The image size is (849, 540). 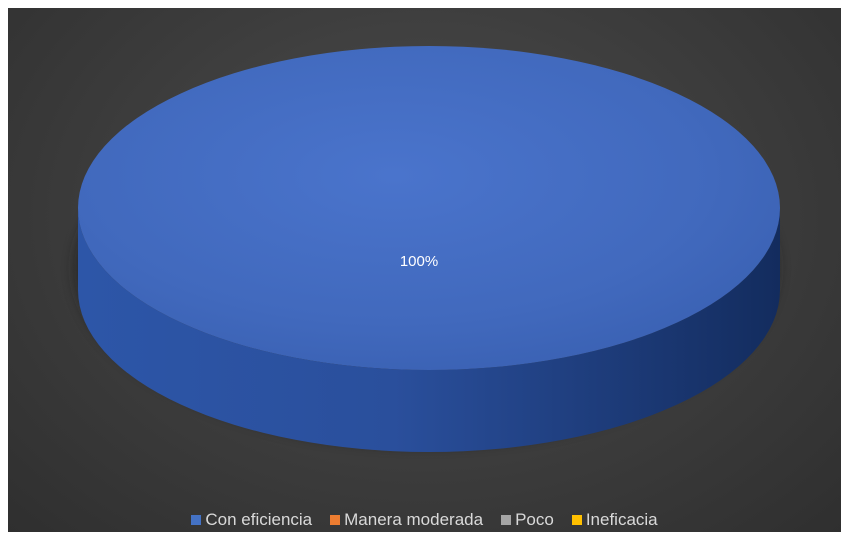 I want to click on data-label-con-eficiencia: 100%, so click(x=419, y=261).